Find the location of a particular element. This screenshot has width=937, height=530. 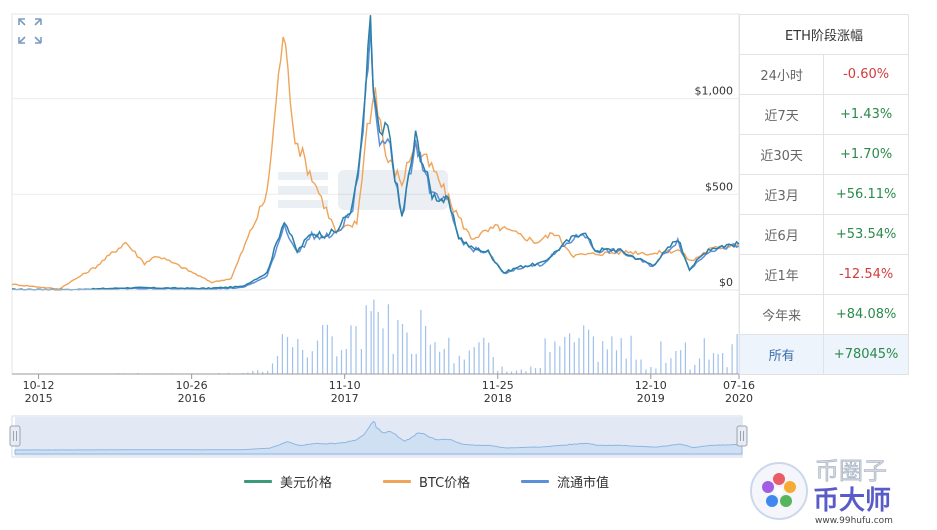

volume-frame is located at coordinates (375, 332).